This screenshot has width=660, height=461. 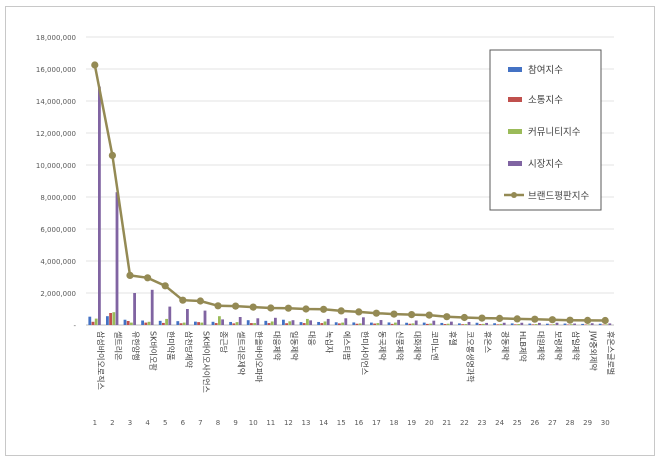 What do you see at coordinates (171, 345) in the screenshot?
I see `x-category-label: 한미약품` at bounding box center [171, 345].